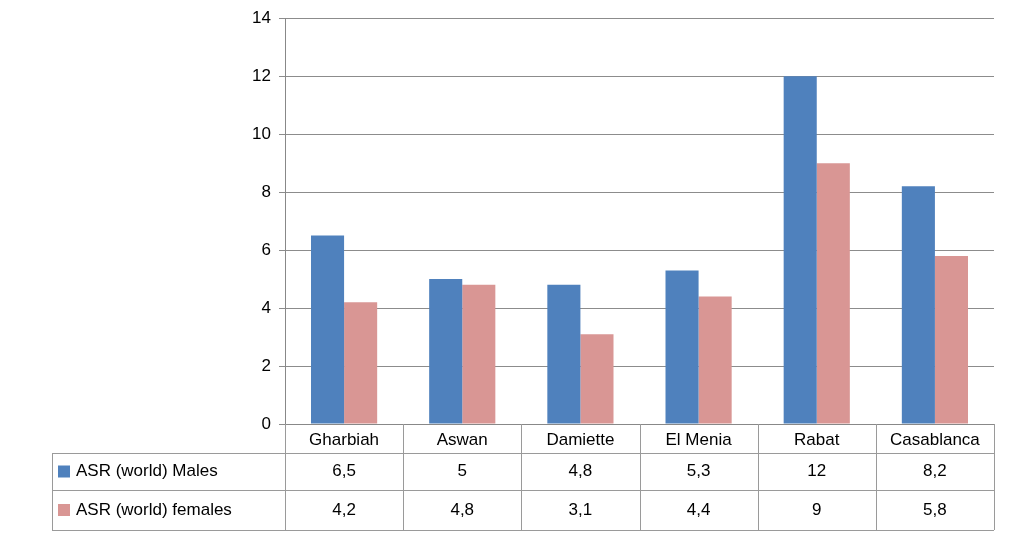  What do you see at coordinates (935, 509) in the screenshot?
I see `data-label: 5,8` at bounding box center [935, 509].